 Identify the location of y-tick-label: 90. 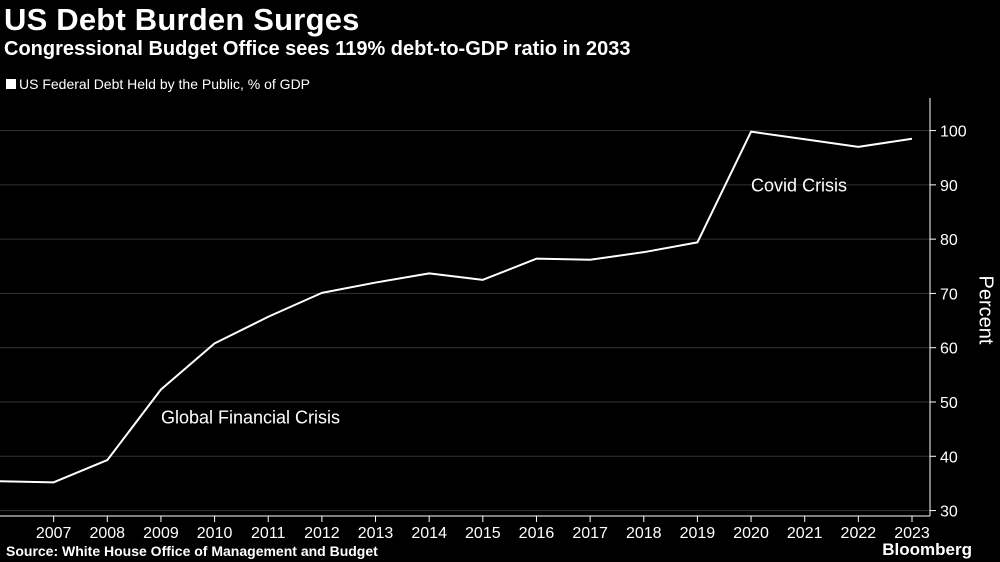
(949, 186).